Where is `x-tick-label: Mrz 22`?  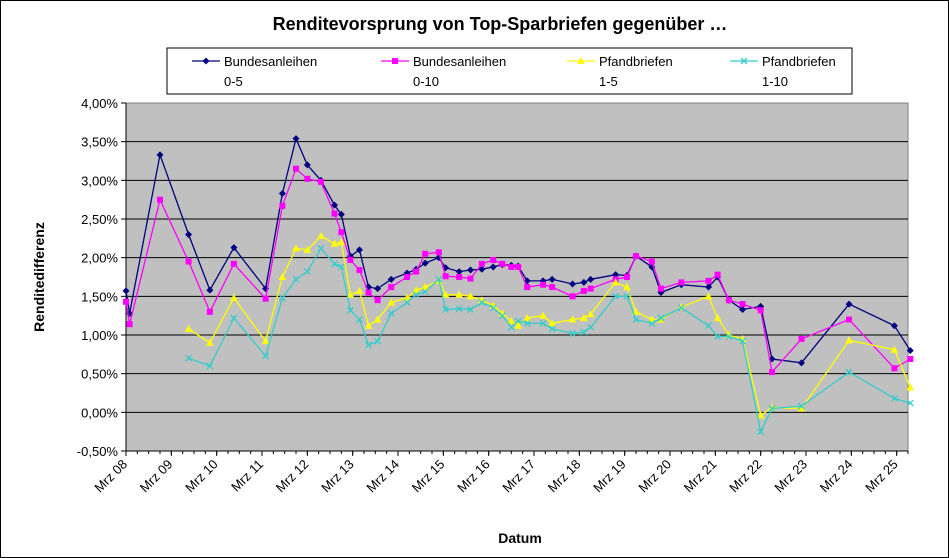
x-tick-label: Mrz 22 is located at coordinates (745, 476).